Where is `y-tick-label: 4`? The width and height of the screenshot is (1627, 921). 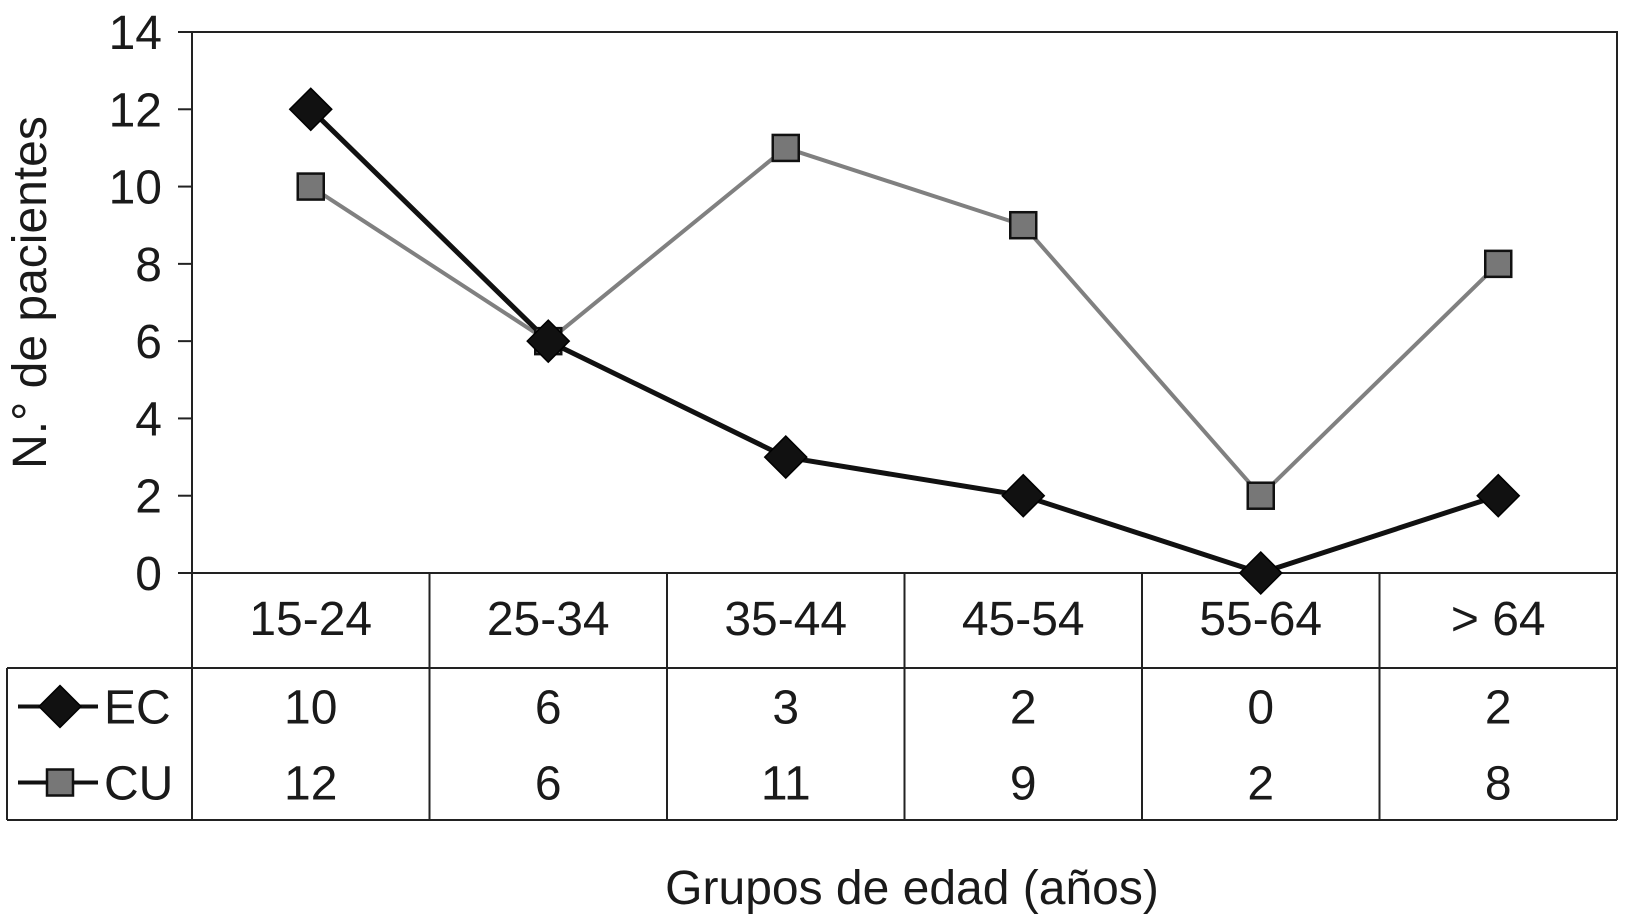 y-tick-label: 4 is located at coordinates (148, 419).